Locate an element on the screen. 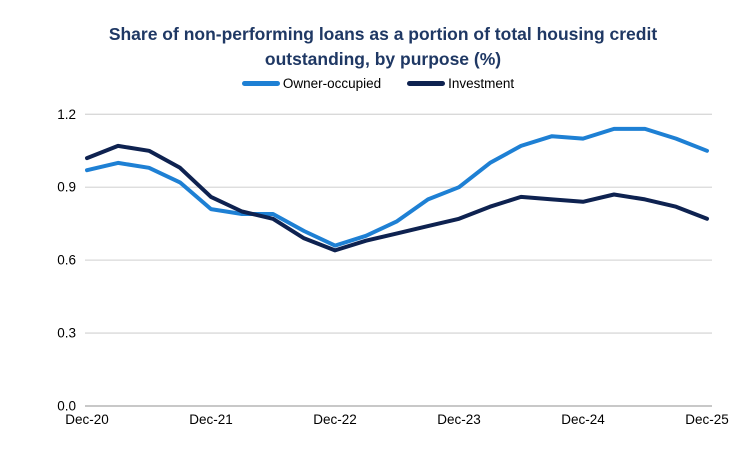  legend-item-investment: Investment is located at coordinates (460, 83).